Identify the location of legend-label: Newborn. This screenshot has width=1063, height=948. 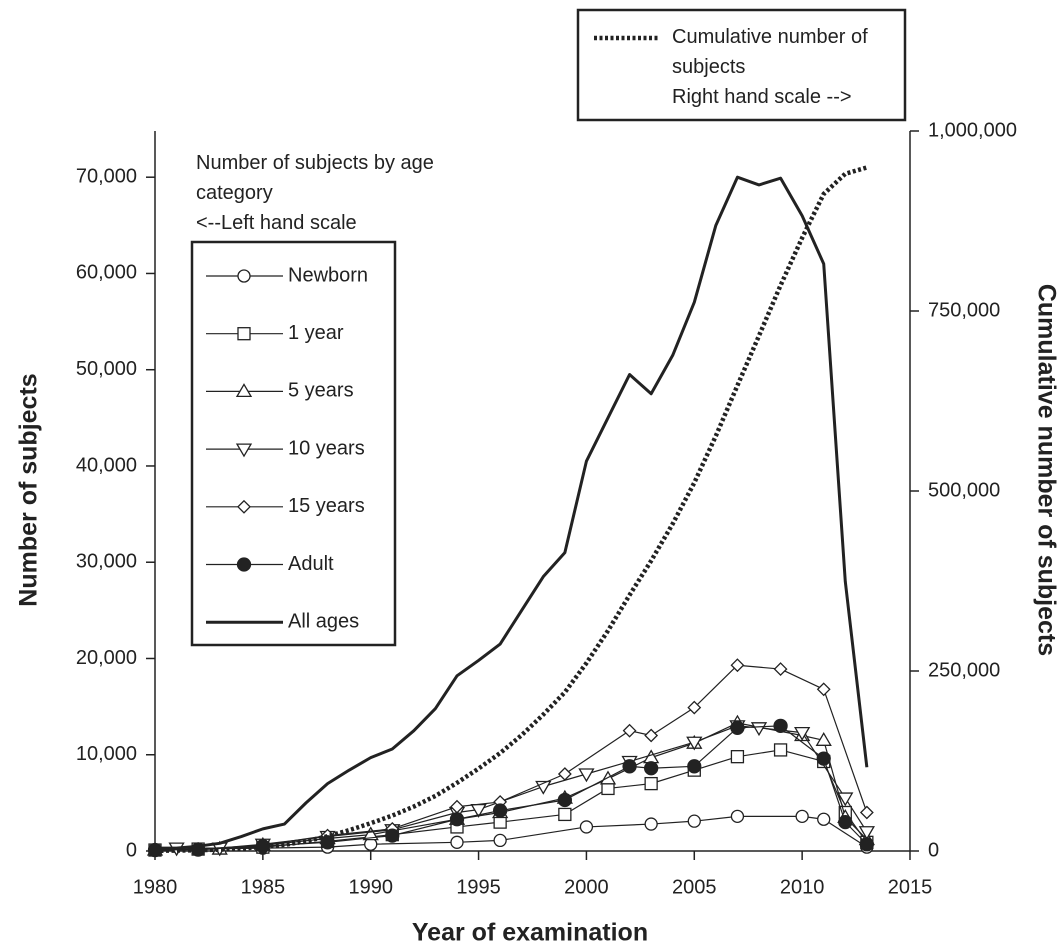
(328, 275).